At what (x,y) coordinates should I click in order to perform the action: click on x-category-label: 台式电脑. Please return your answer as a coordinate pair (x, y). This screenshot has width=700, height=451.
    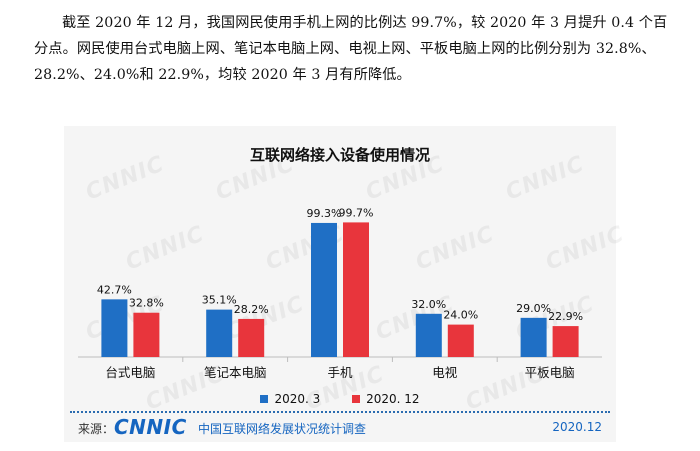
    Looking at the image, I should click on (130, 372).